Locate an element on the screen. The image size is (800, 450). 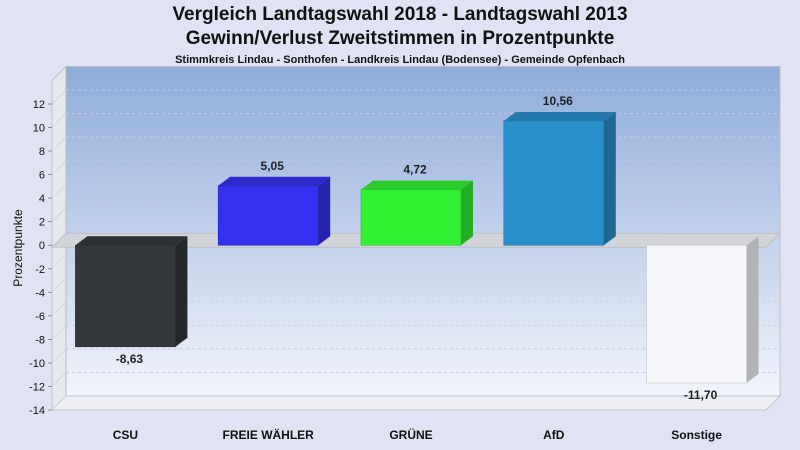
bar-value-label: 10,56 is located at coordinates (558, 101).